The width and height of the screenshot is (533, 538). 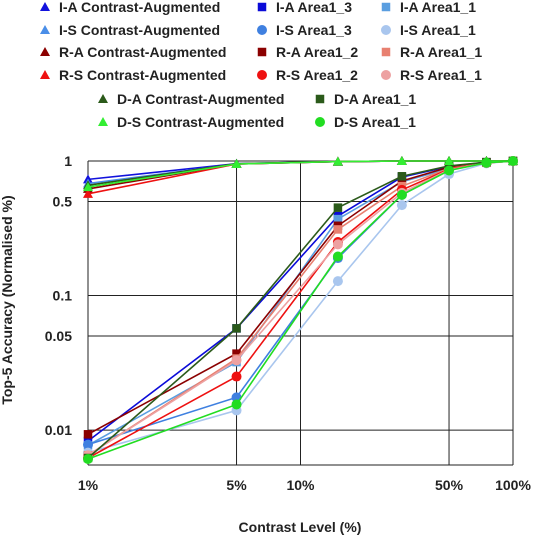 I want to click on x-tick-label: 100%, so click(x=513, y=485).